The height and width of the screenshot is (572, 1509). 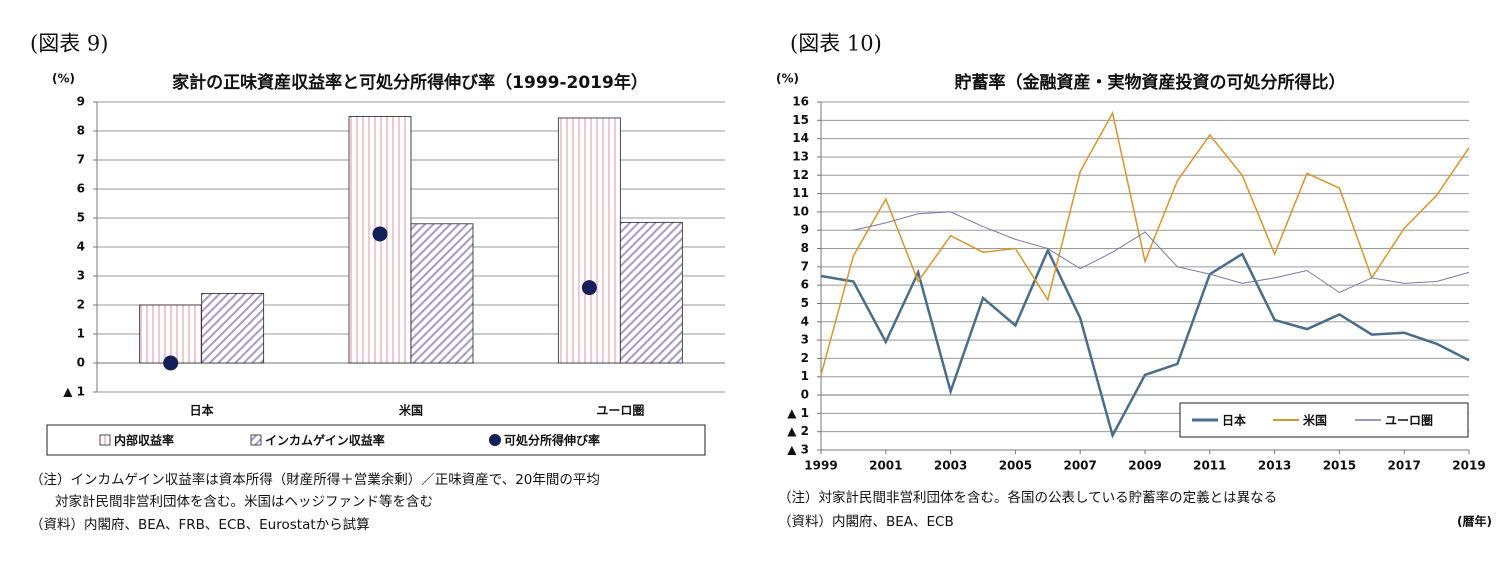 What do you see at coordinates (411, 410) in the screenshot?
I see `x-tick-label: 米国` at bounding box center [411, 410].